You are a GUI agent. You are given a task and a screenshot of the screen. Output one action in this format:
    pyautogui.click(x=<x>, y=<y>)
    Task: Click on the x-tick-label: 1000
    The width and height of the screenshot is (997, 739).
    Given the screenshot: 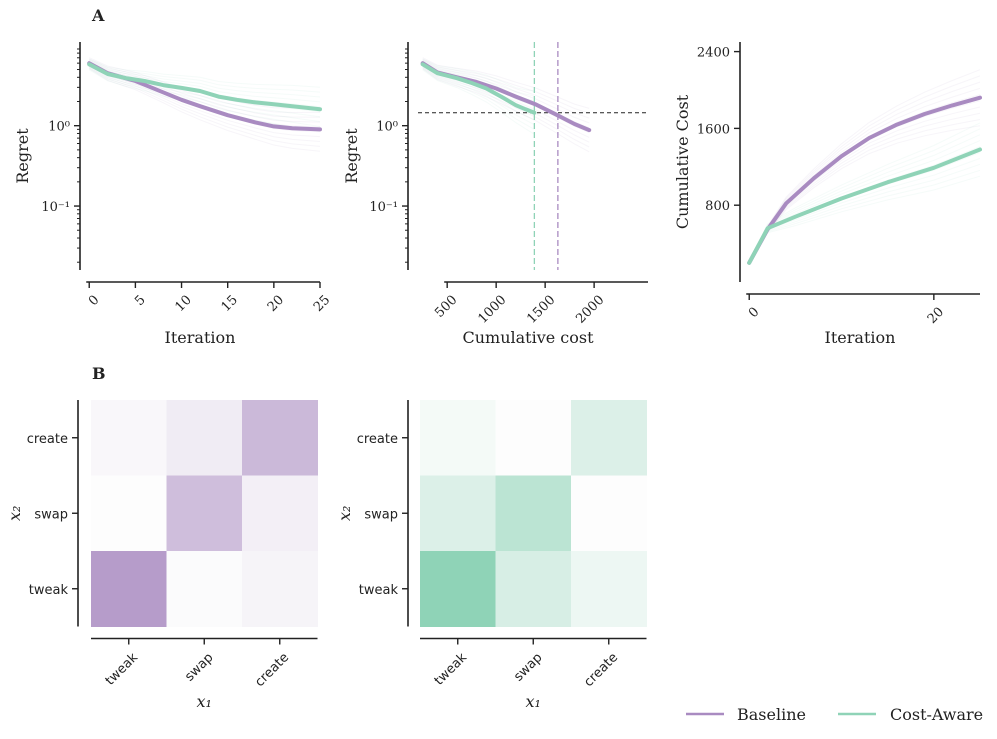 What is the action you would take?
    pyautogui.click(x=492, y=310)
    